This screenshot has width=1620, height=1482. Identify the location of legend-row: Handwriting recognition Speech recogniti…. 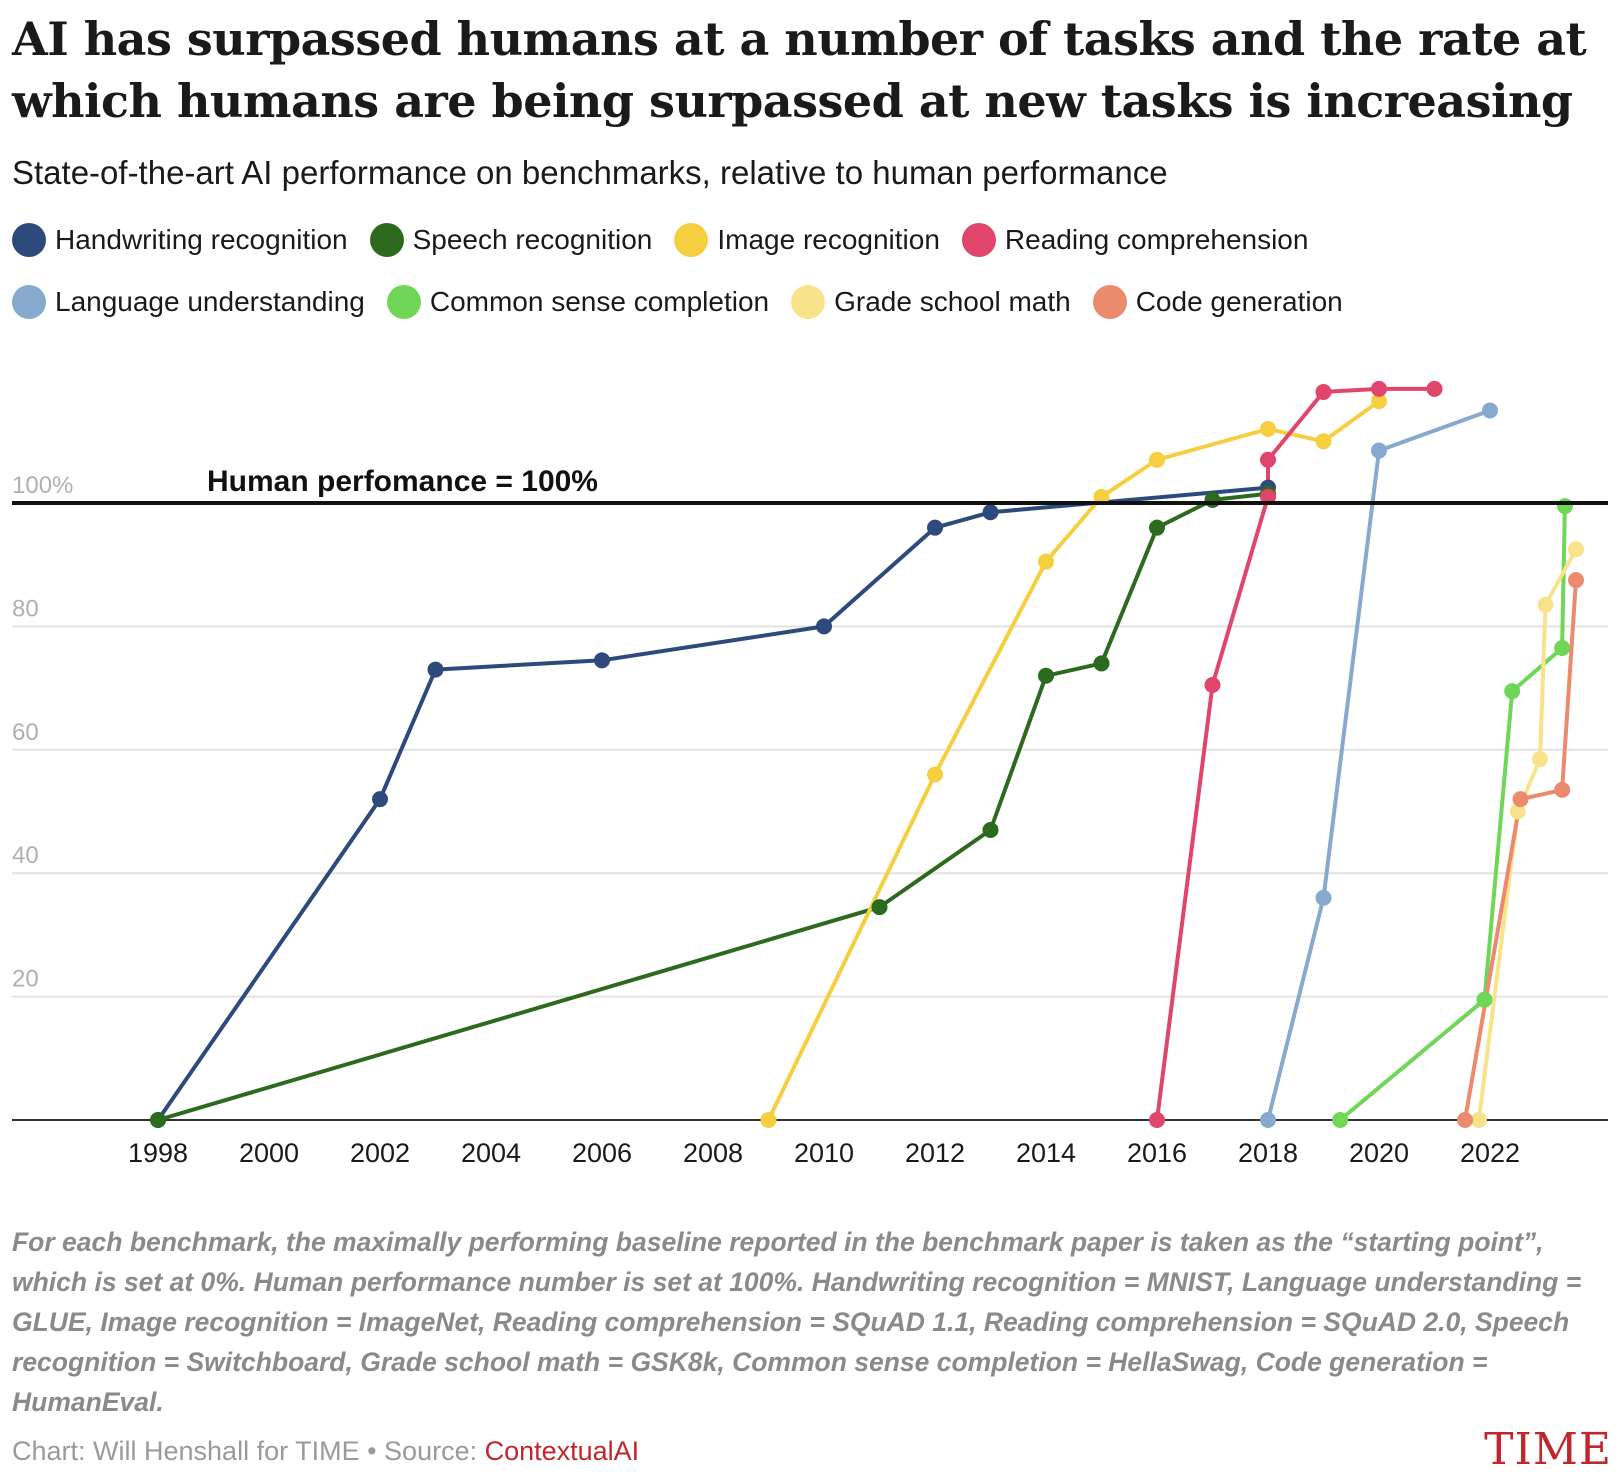
(807, 240).